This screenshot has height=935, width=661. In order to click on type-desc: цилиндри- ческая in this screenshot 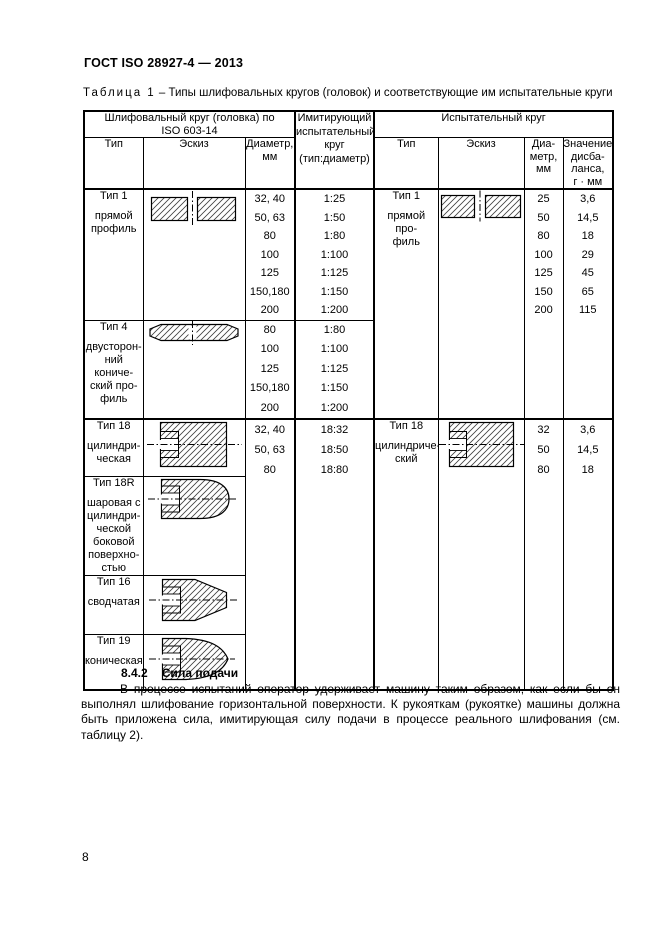, I will do `click(114, 452)`.